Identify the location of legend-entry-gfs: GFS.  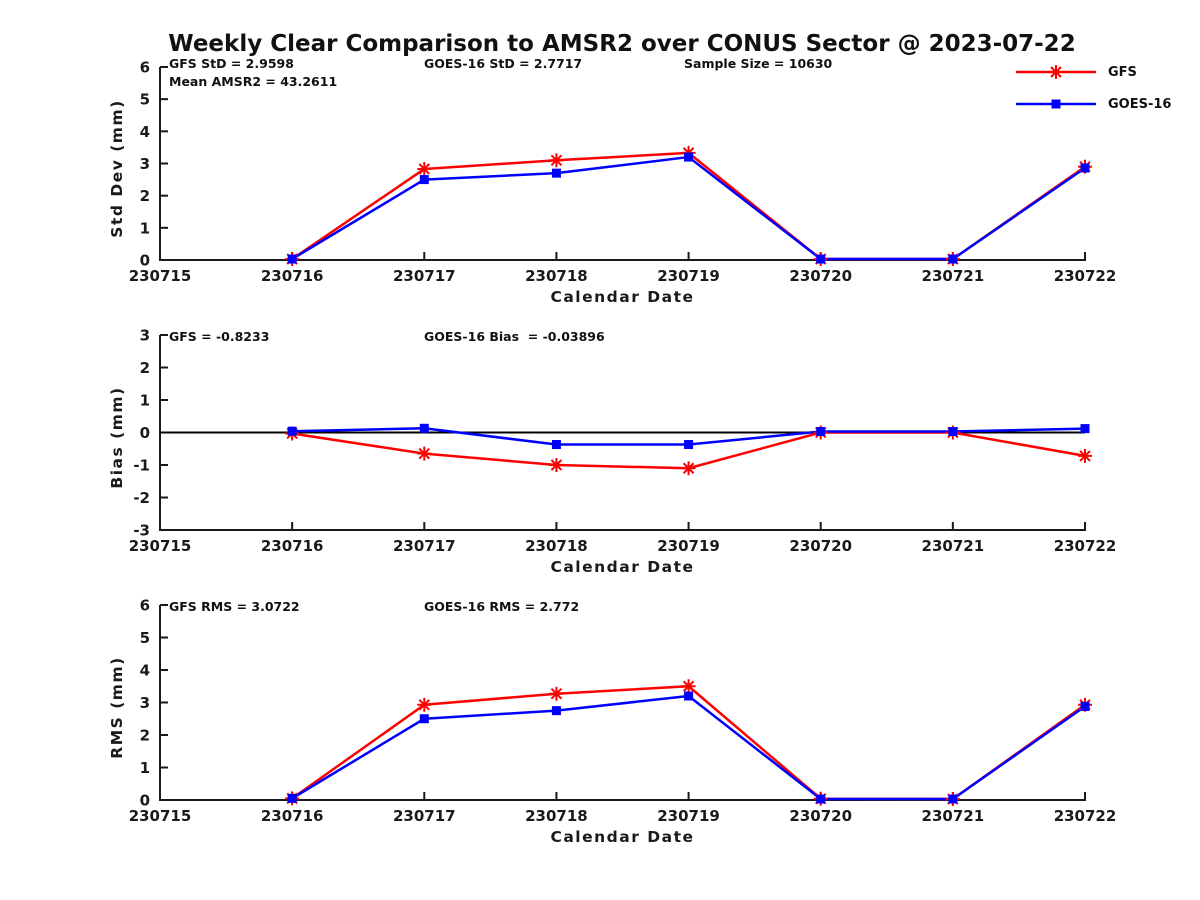
(1092, 72).